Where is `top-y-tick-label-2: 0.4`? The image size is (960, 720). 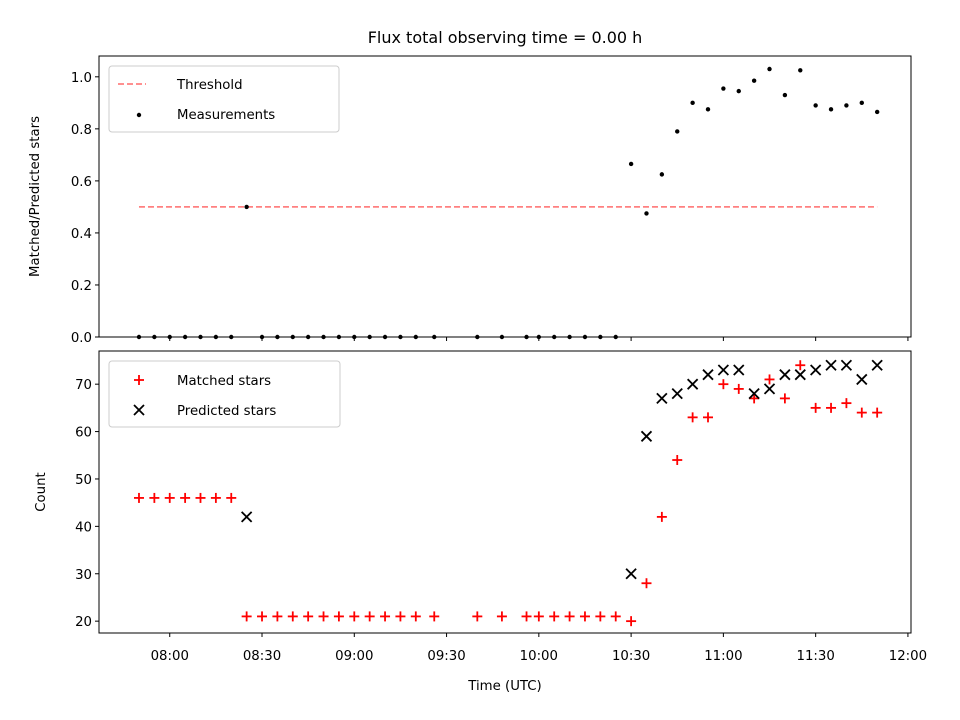 top-y-tick-label-2: 0.4 is located at coordinates (81, 234).